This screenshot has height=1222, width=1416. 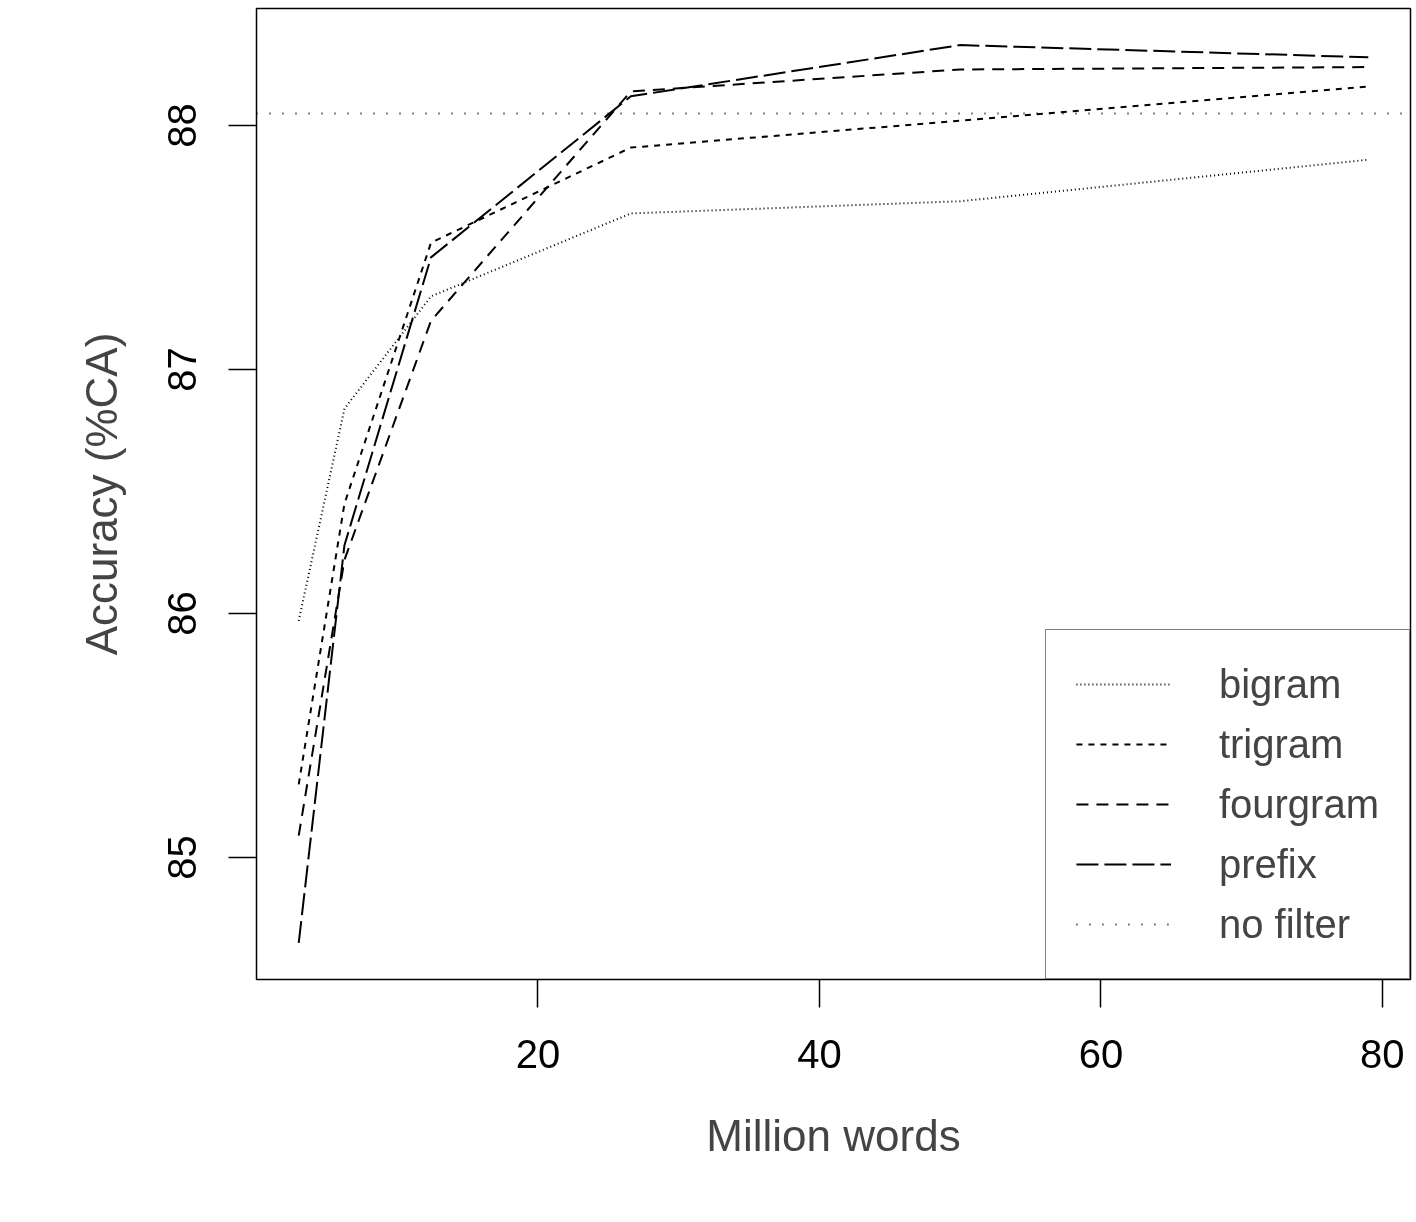 I want to click on x-tick-label: 80, so click(x=1382, y=1053).